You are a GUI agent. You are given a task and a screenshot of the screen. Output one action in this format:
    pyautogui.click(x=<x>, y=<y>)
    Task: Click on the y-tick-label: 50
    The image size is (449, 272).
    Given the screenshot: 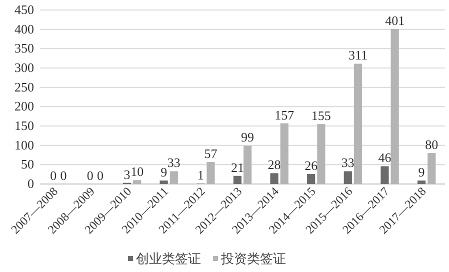 What is the action you would take?
    pyautogui.click(x=27, y=164)
    